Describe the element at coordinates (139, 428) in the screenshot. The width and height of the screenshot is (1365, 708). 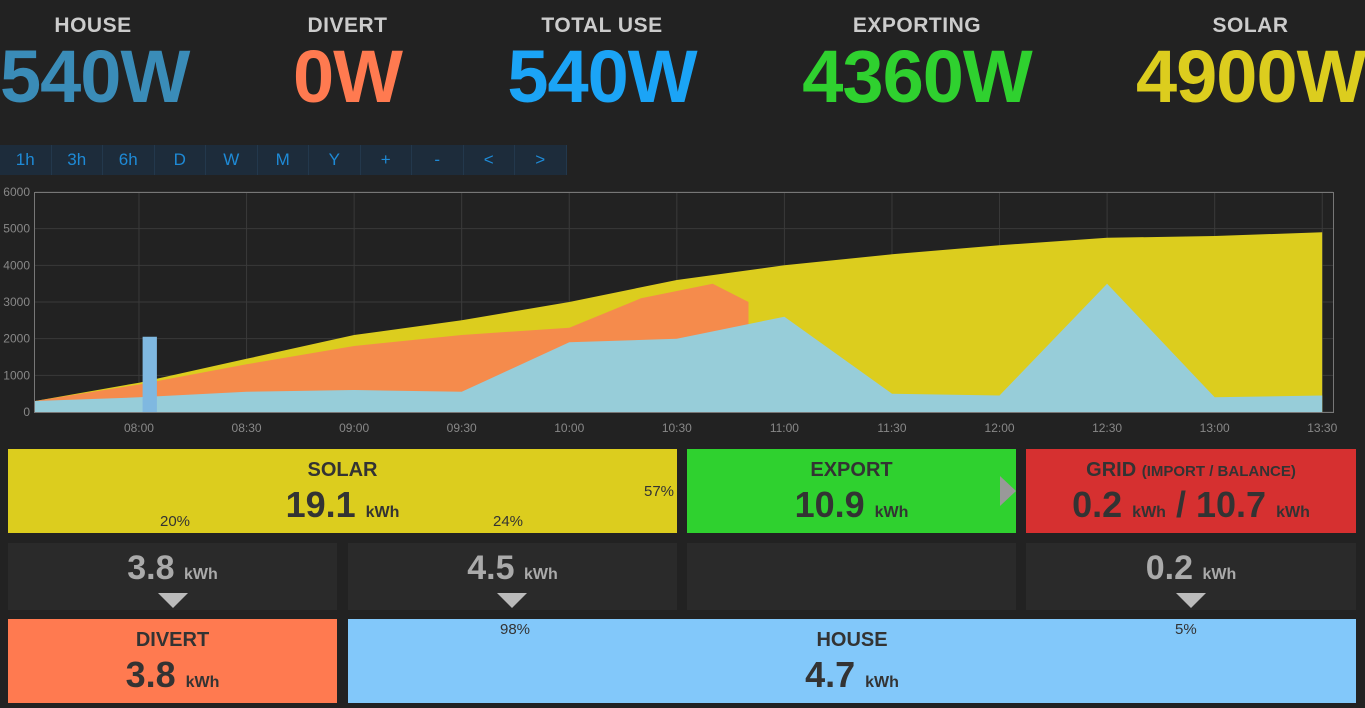
I see `x-tick-label: 08:00` at that location.